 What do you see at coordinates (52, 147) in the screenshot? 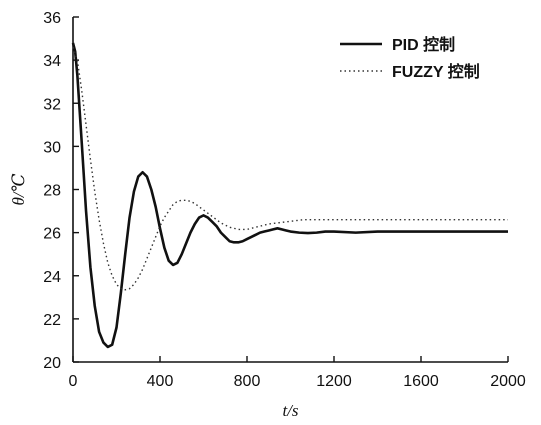
I see `y-tick-label: 30` at bounding box center [52, 147].